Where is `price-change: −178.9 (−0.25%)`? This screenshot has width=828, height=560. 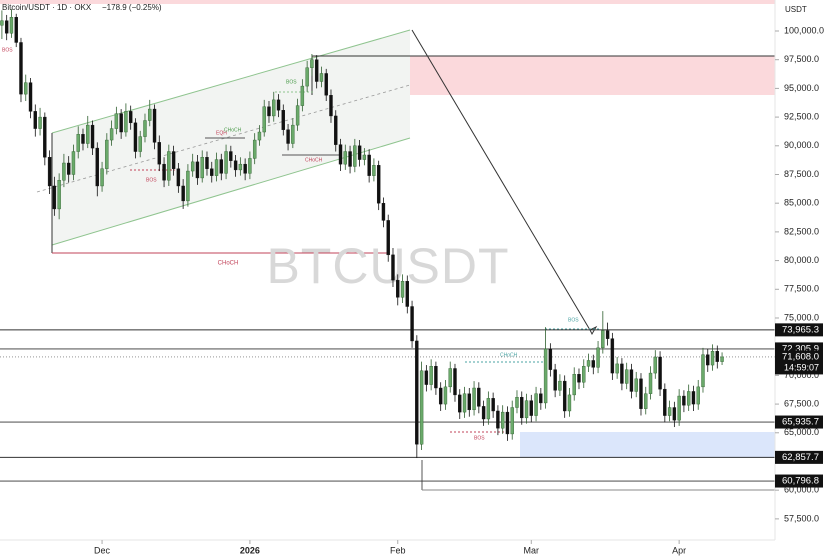
price-change: −178.9 (−0.25%) is located at coordinates (132, 7).